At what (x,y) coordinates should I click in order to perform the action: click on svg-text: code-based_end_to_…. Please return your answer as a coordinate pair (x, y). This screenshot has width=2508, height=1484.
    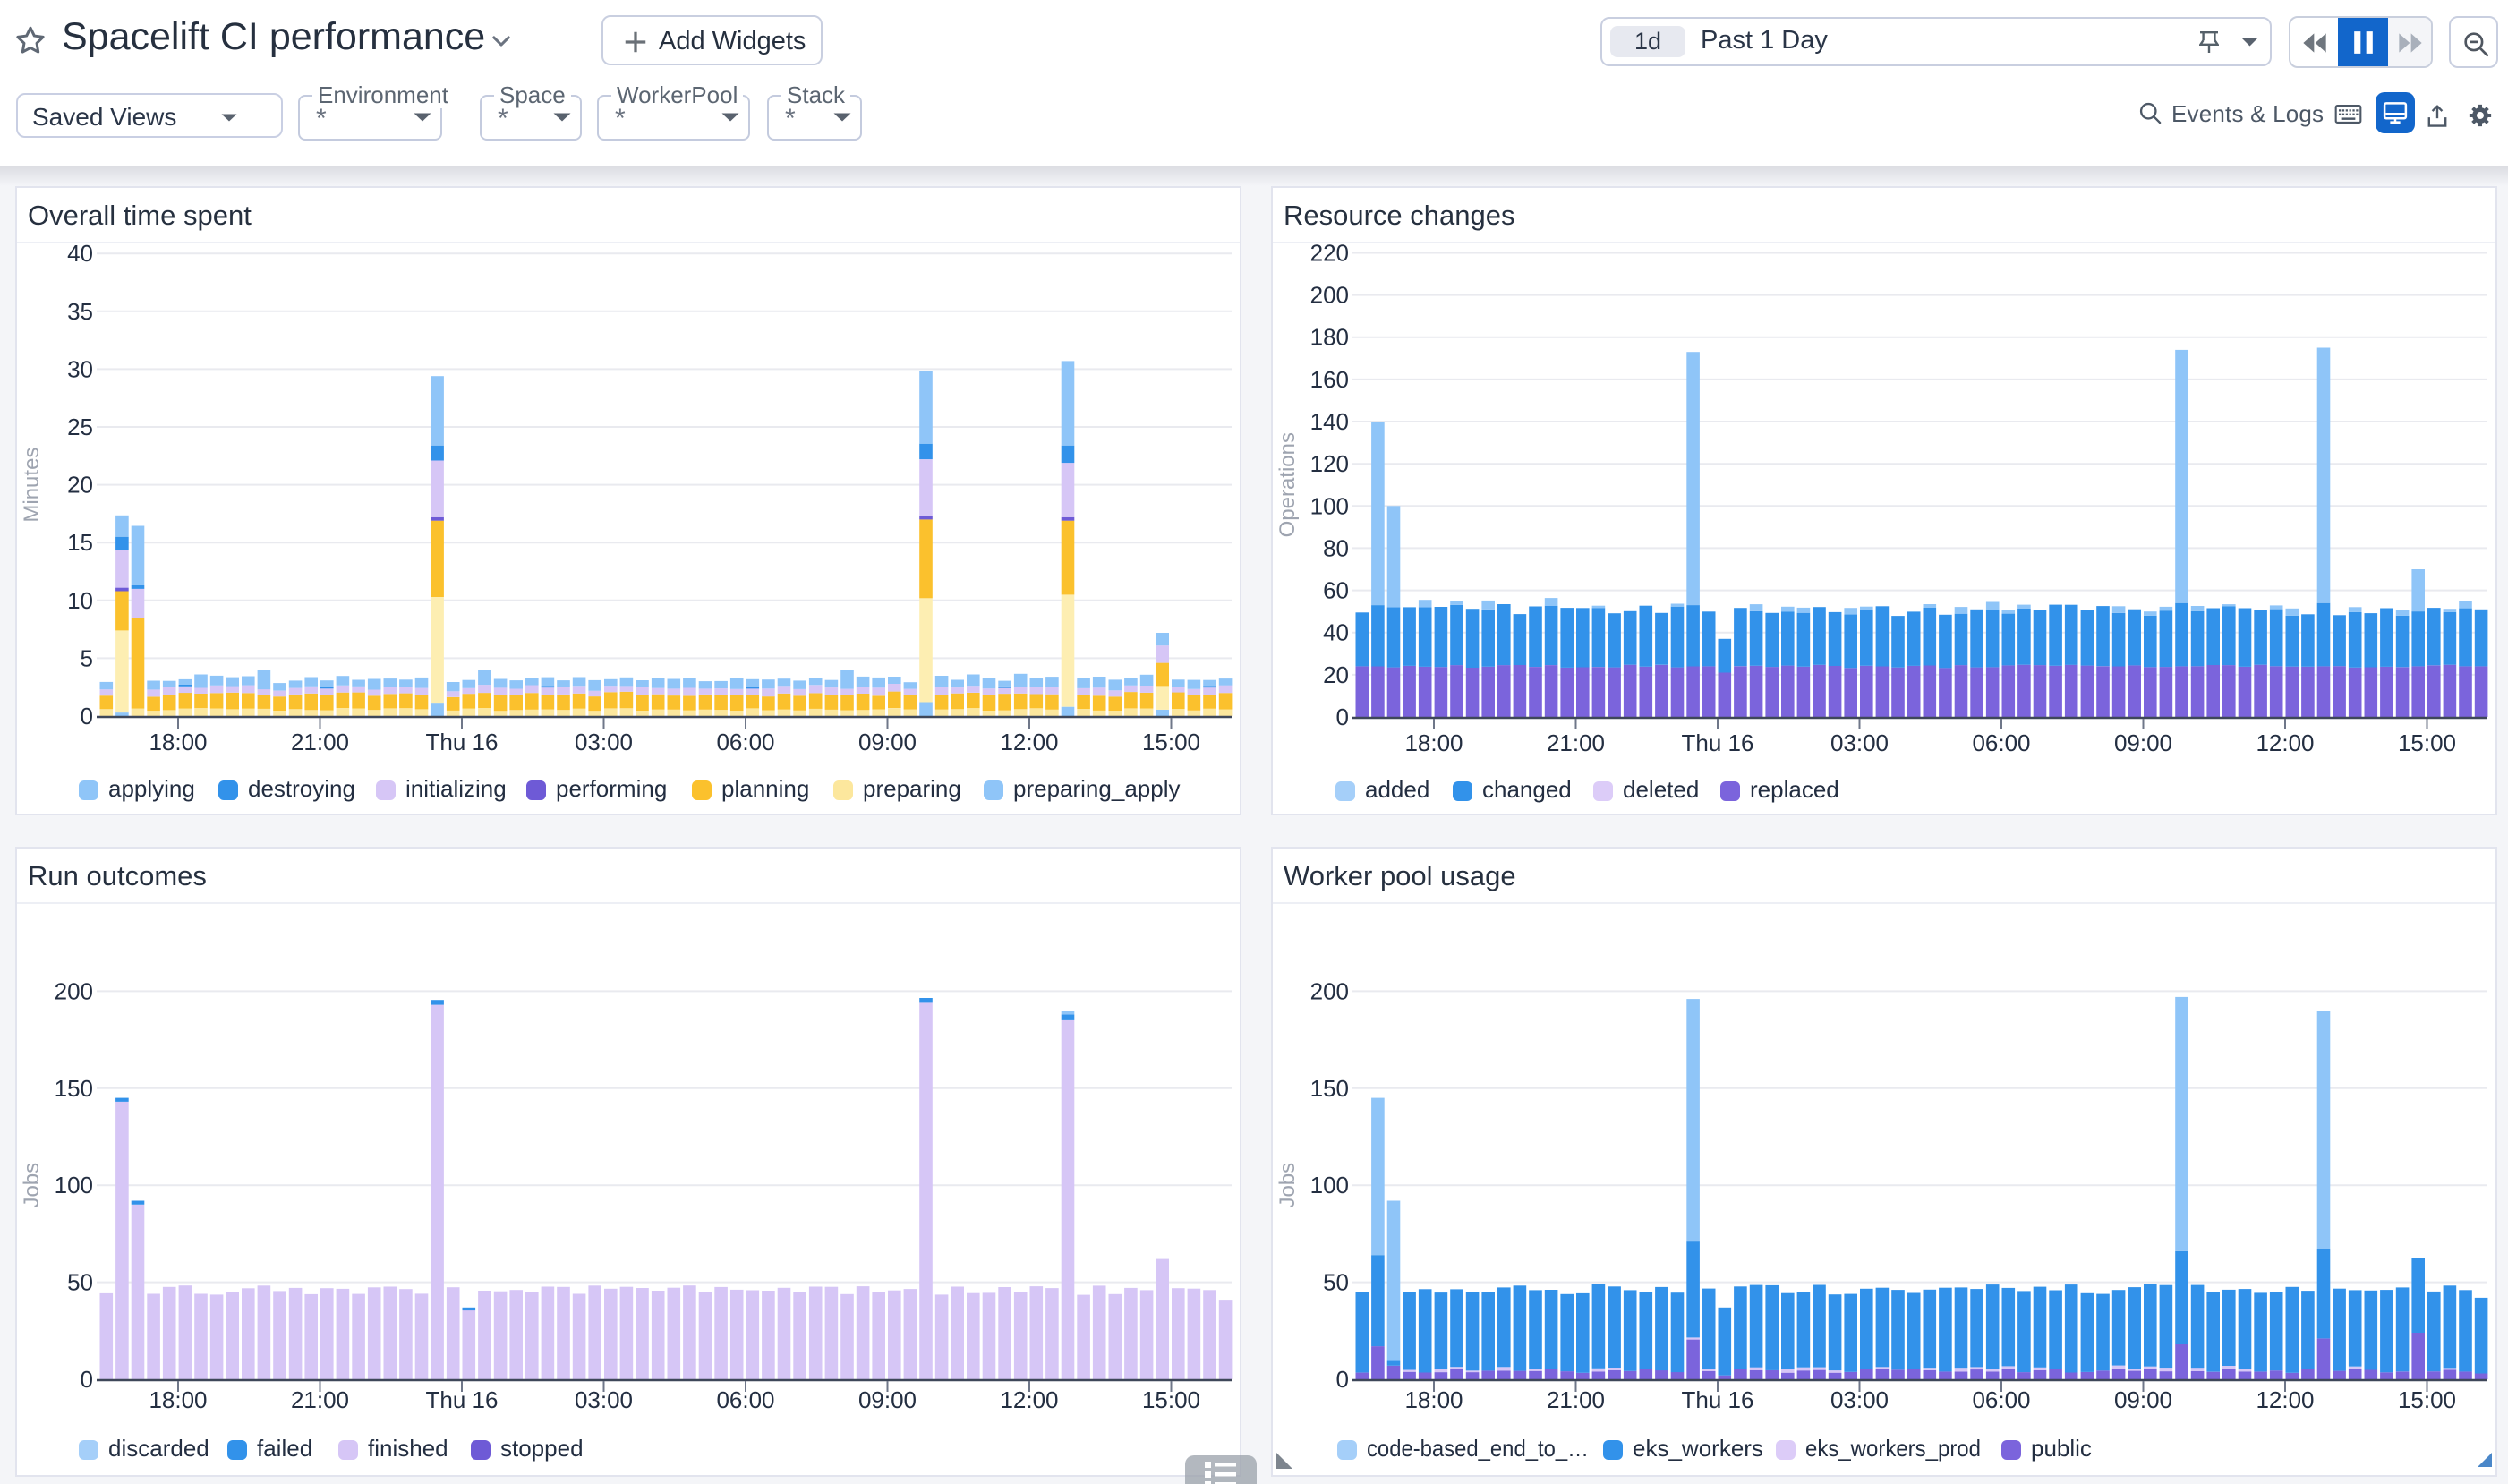
    Looking at the image, I should click on (1478, 1448).